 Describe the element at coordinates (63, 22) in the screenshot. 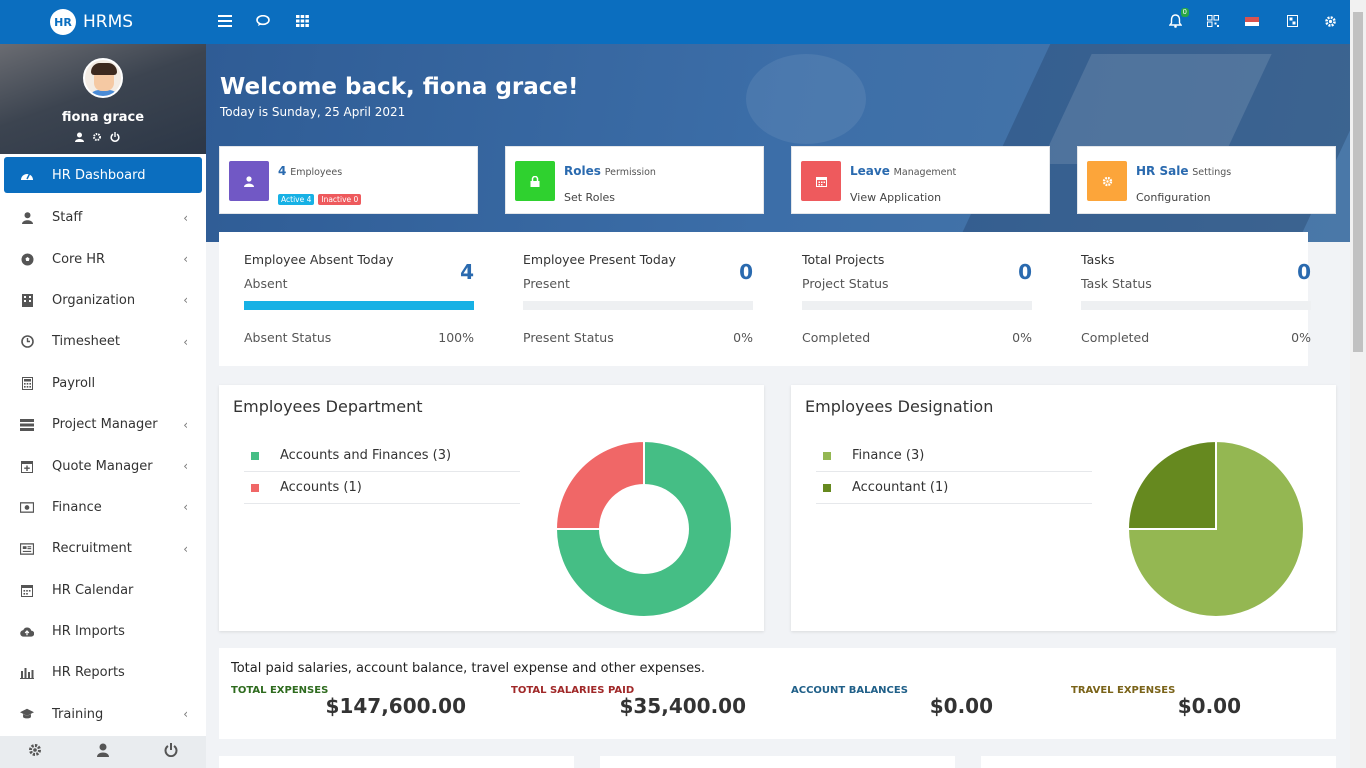

I see `brand-logo: HR` at that location.